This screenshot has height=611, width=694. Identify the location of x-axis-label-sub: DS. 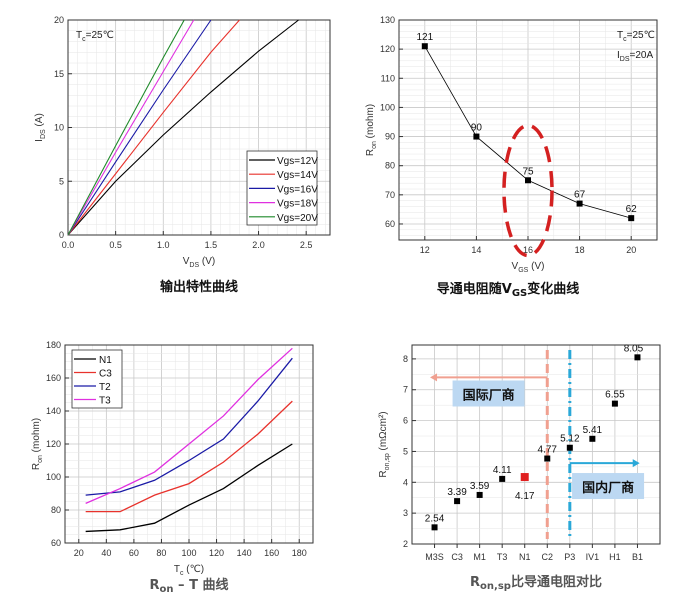
(194, 265).